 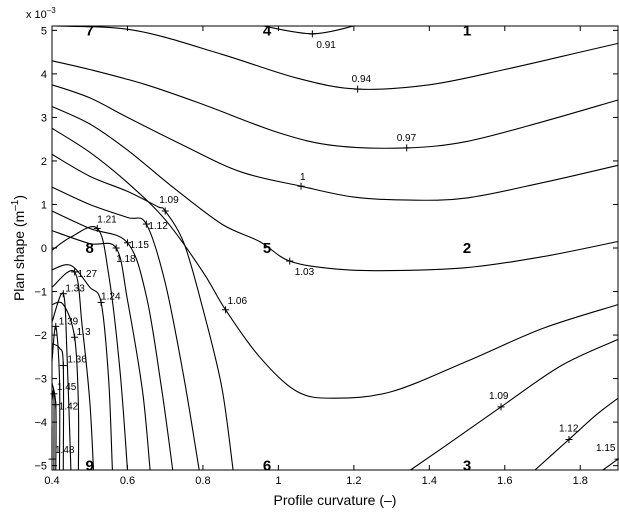 I want to click on region-label-7: 7, so click(x=90, y=30).